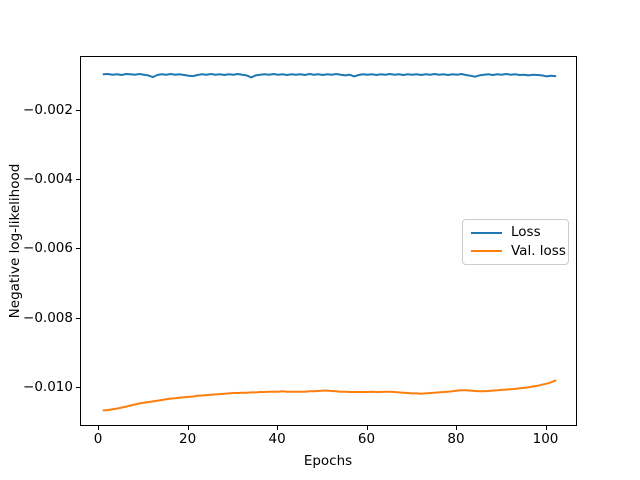 This screenshot has width=640, height=480. I want to click on x-tick-label: 40, so click(277, 439).